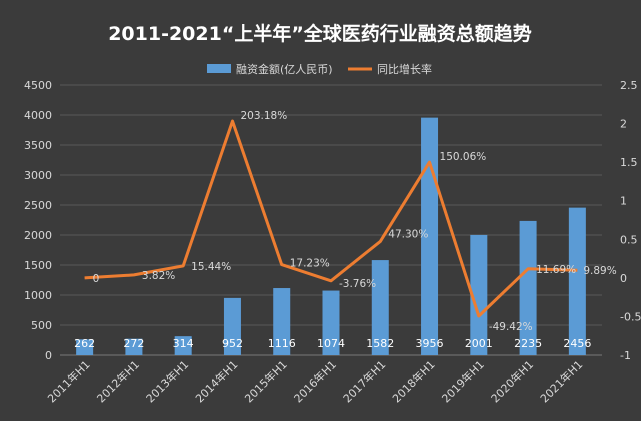 Image resolution: width=641 pixels, height=421 pixels. I want to click on bar-value-label: 3956, so click(430, 343).